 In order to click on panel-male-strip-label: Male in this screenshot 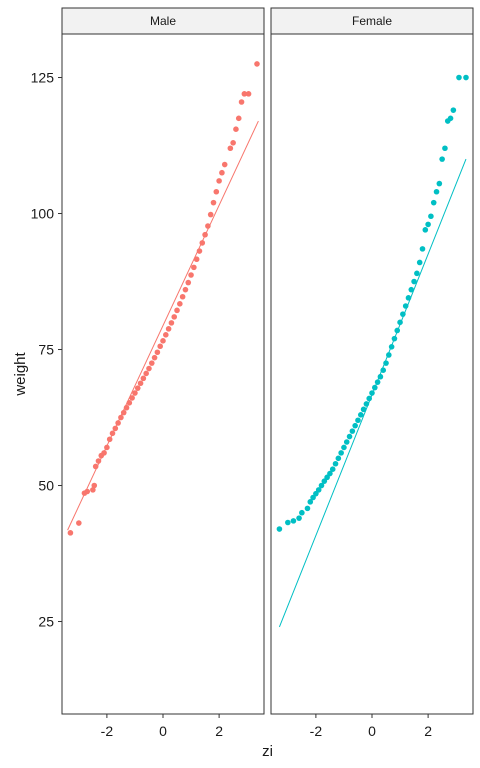, I will do `click(163, 21)`.